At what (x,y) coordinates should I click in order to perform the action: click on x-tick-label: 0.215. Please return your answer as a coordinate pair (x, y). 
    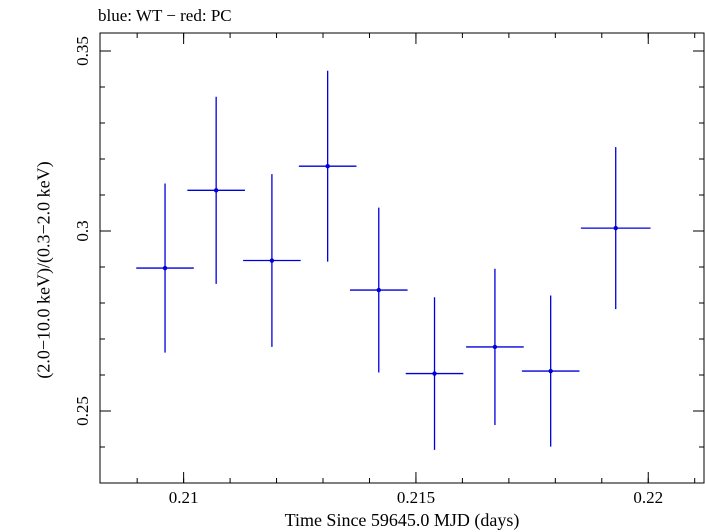
    Looking at the image, I should click on (416, 497).